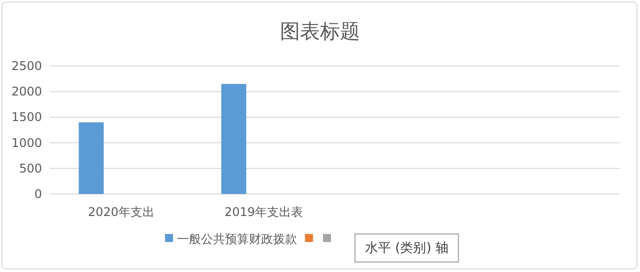  I want to click on legend: 一般公共预算财政拨款, so click(248, 239).